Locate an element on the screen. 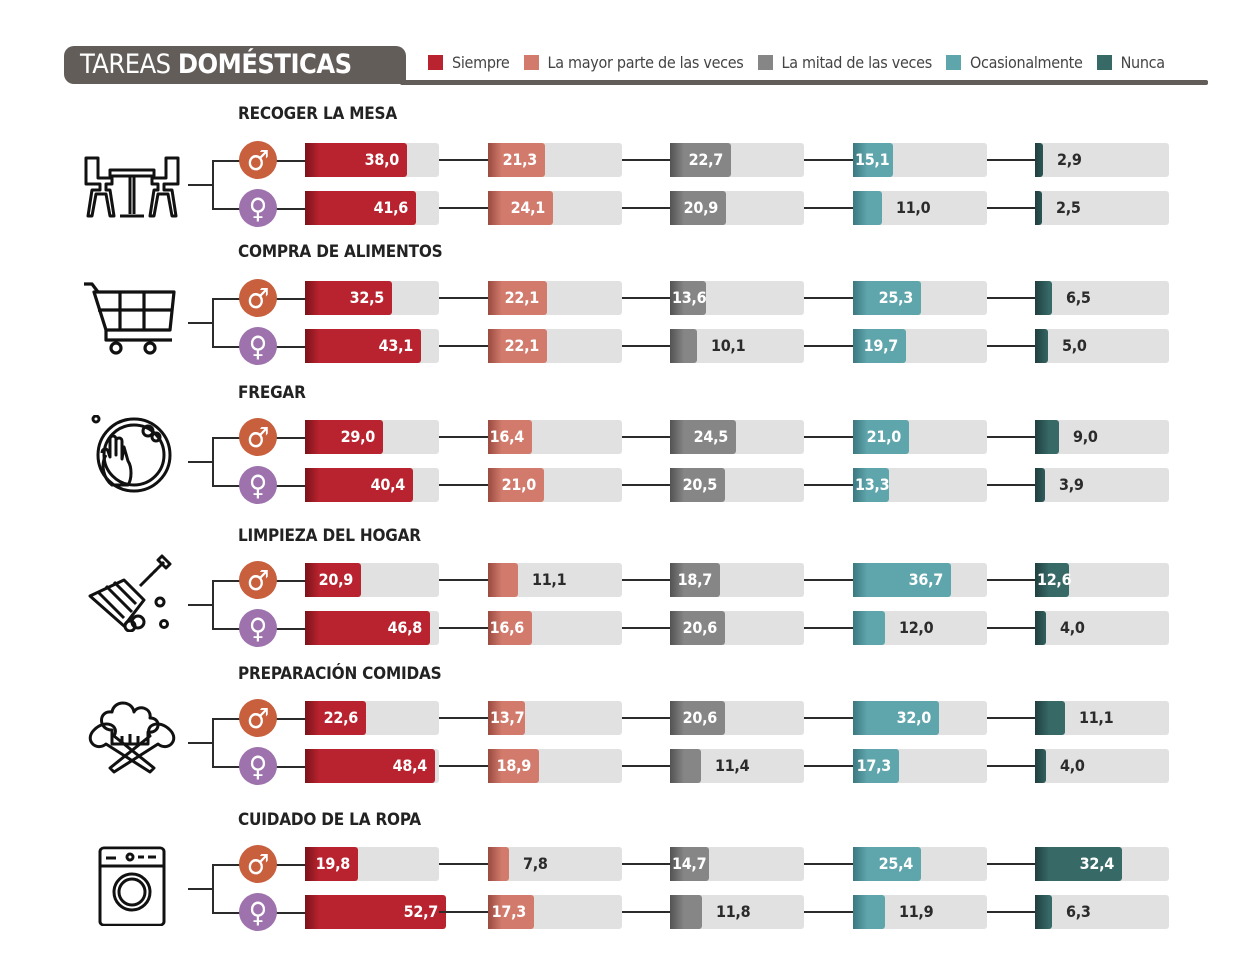  bar-value-label: 40,4 is located at coordinates (388, 484).